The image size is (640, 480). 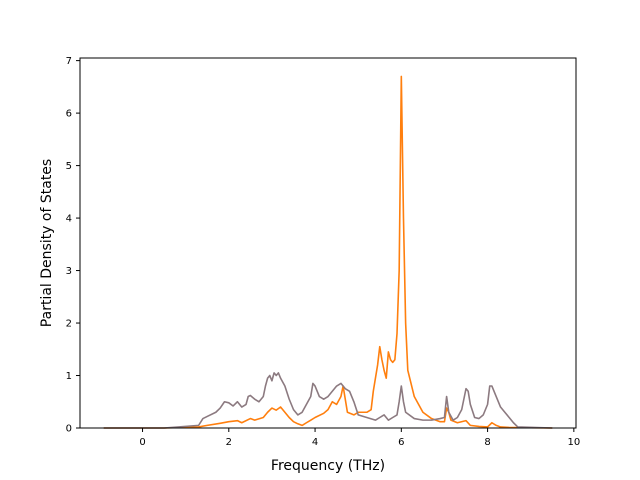 I want to click on y-tick-label: 7, so click(x=69, y=61).